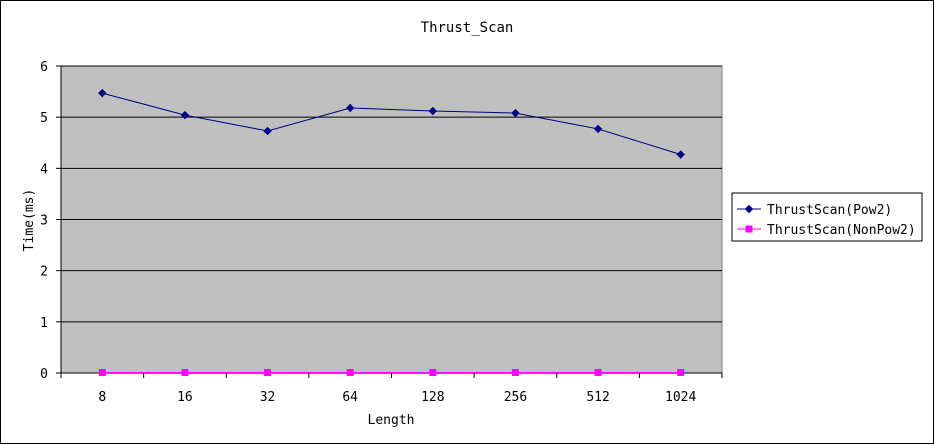 The width and height of the screenshot is (935, 445). What do you see at coordinates (432, 397) in the screenshot?
I see `x-tick-label: 128` at bounding box center [432, 397].